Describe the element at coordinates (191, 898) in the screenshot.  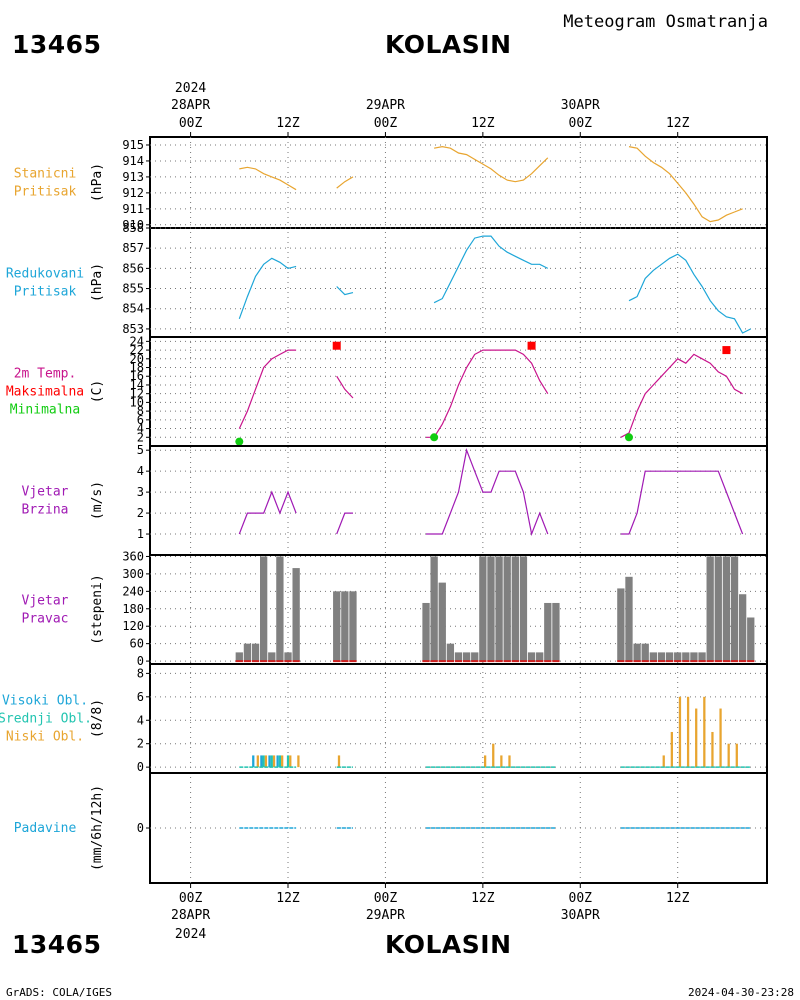
I see `bottom-axis-hour-label: 00Z` at that location.